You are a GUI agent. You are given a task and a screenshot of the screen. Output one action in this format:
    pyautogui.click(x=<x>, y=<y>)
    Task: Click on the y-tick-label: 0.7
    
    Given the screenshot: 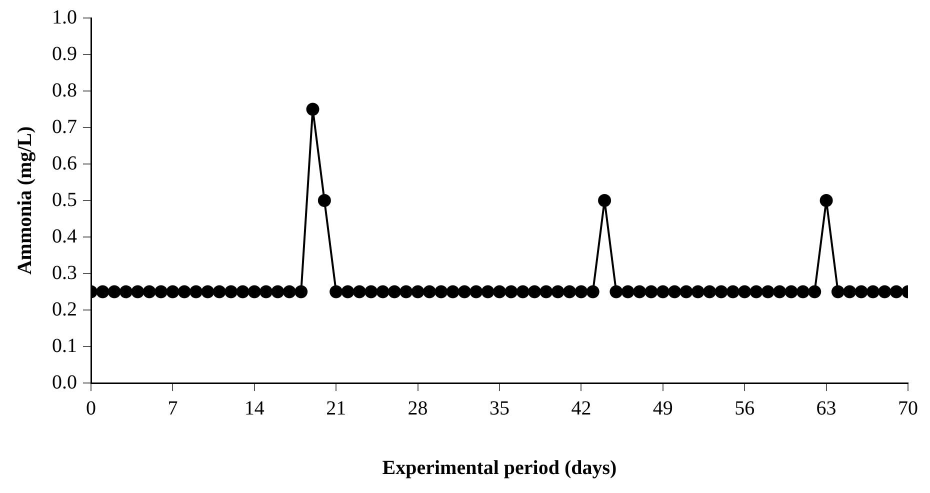 What is the action you would take?
    pyautogui.click(x=64, y=127)
    